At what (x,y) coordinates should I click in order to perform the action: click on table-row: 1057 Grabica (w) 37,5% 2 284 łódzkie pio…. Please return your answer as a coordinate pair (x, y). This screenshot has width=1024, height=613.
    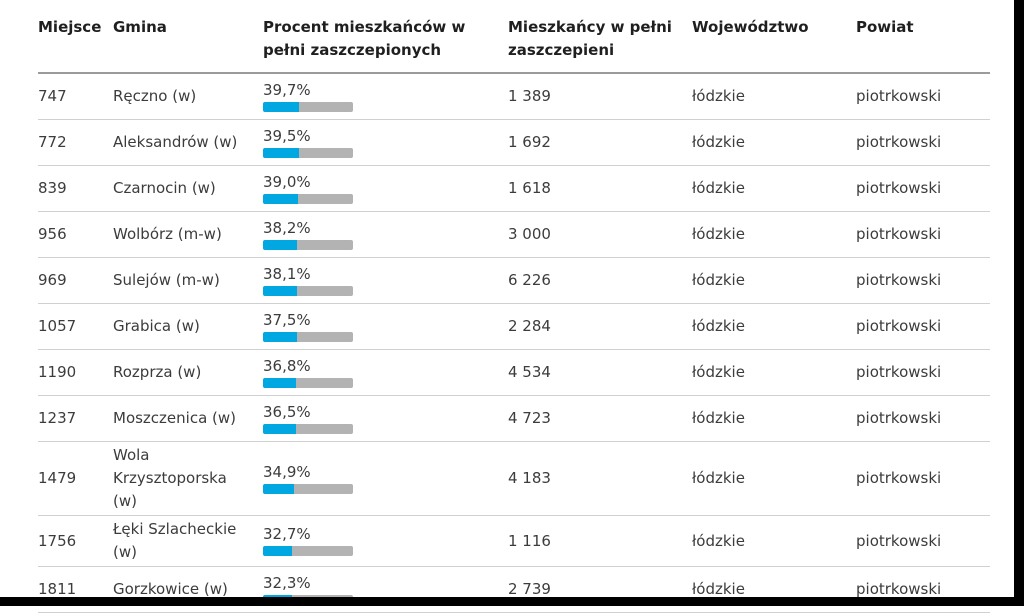
    Looking at the image, I should click on (514, 327).